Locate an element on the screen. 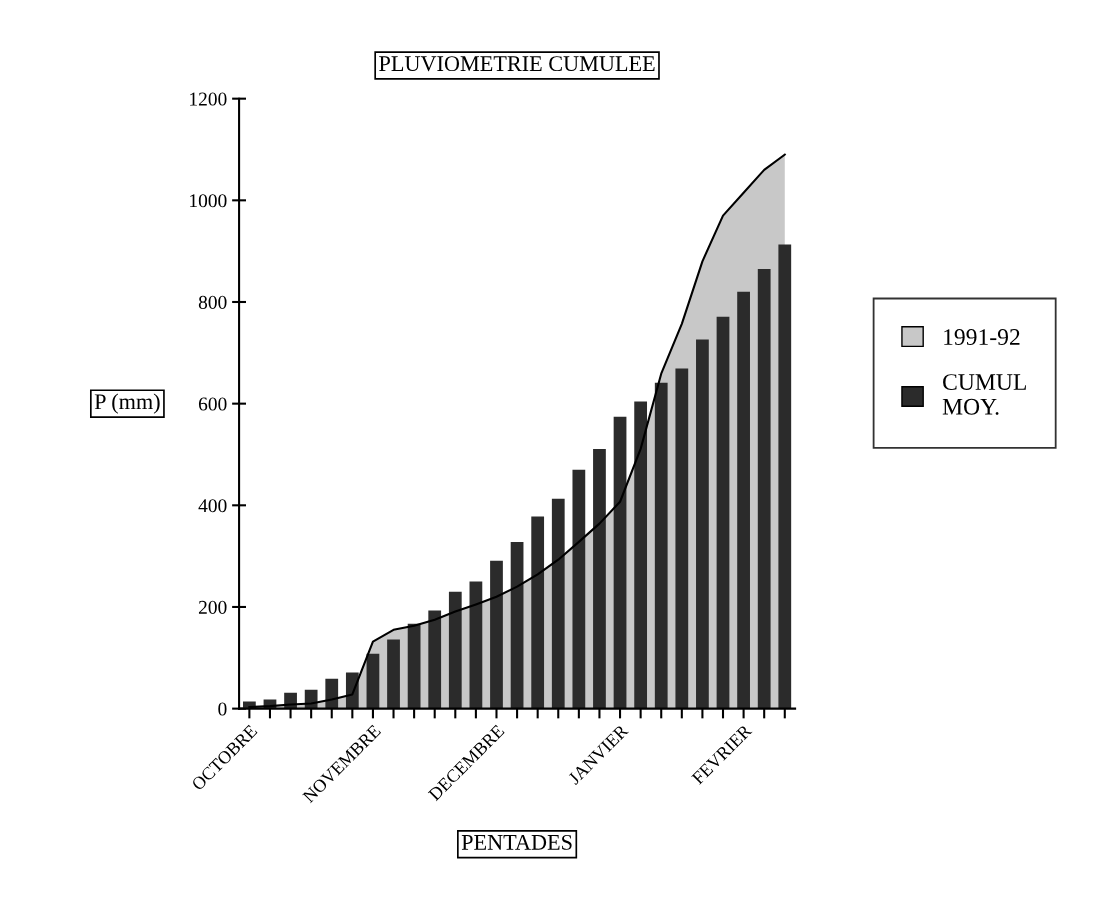  chart-title: PLUVIOMETRIE CUMULEE is located at coordinates (517, 64).